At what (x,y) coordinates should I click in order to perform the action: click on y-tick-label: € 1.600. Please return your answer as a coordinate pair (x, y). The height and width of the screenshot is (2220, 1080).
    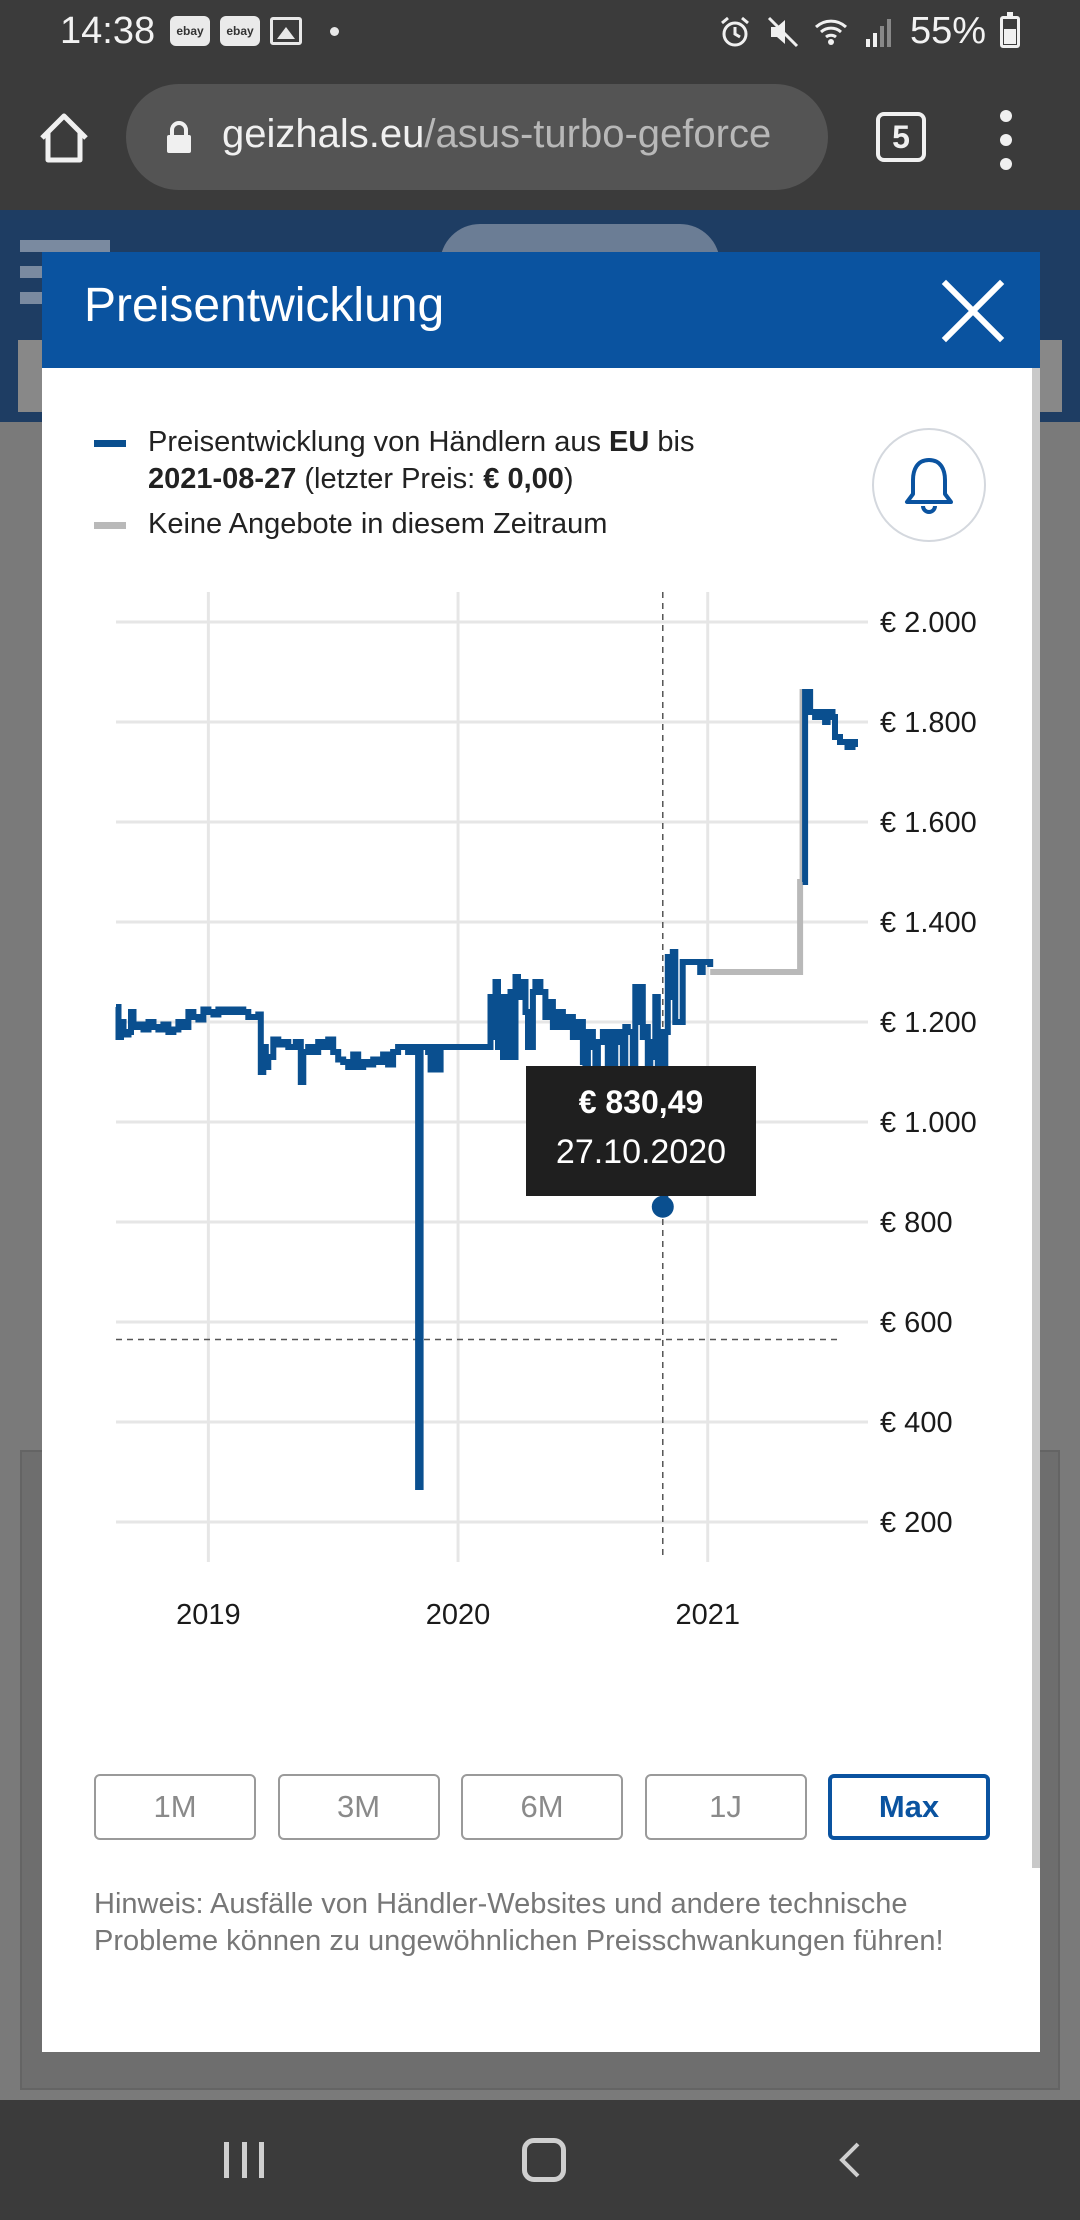
    Looking at the image, I should click on (928, 823).